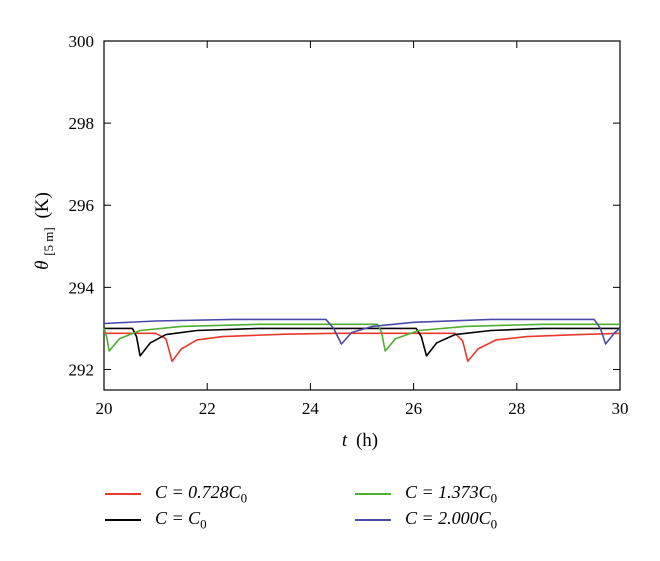 The height and width of the screenshot is (561, 660). I want to click on x-tick-label: 24, so click(311, 408).